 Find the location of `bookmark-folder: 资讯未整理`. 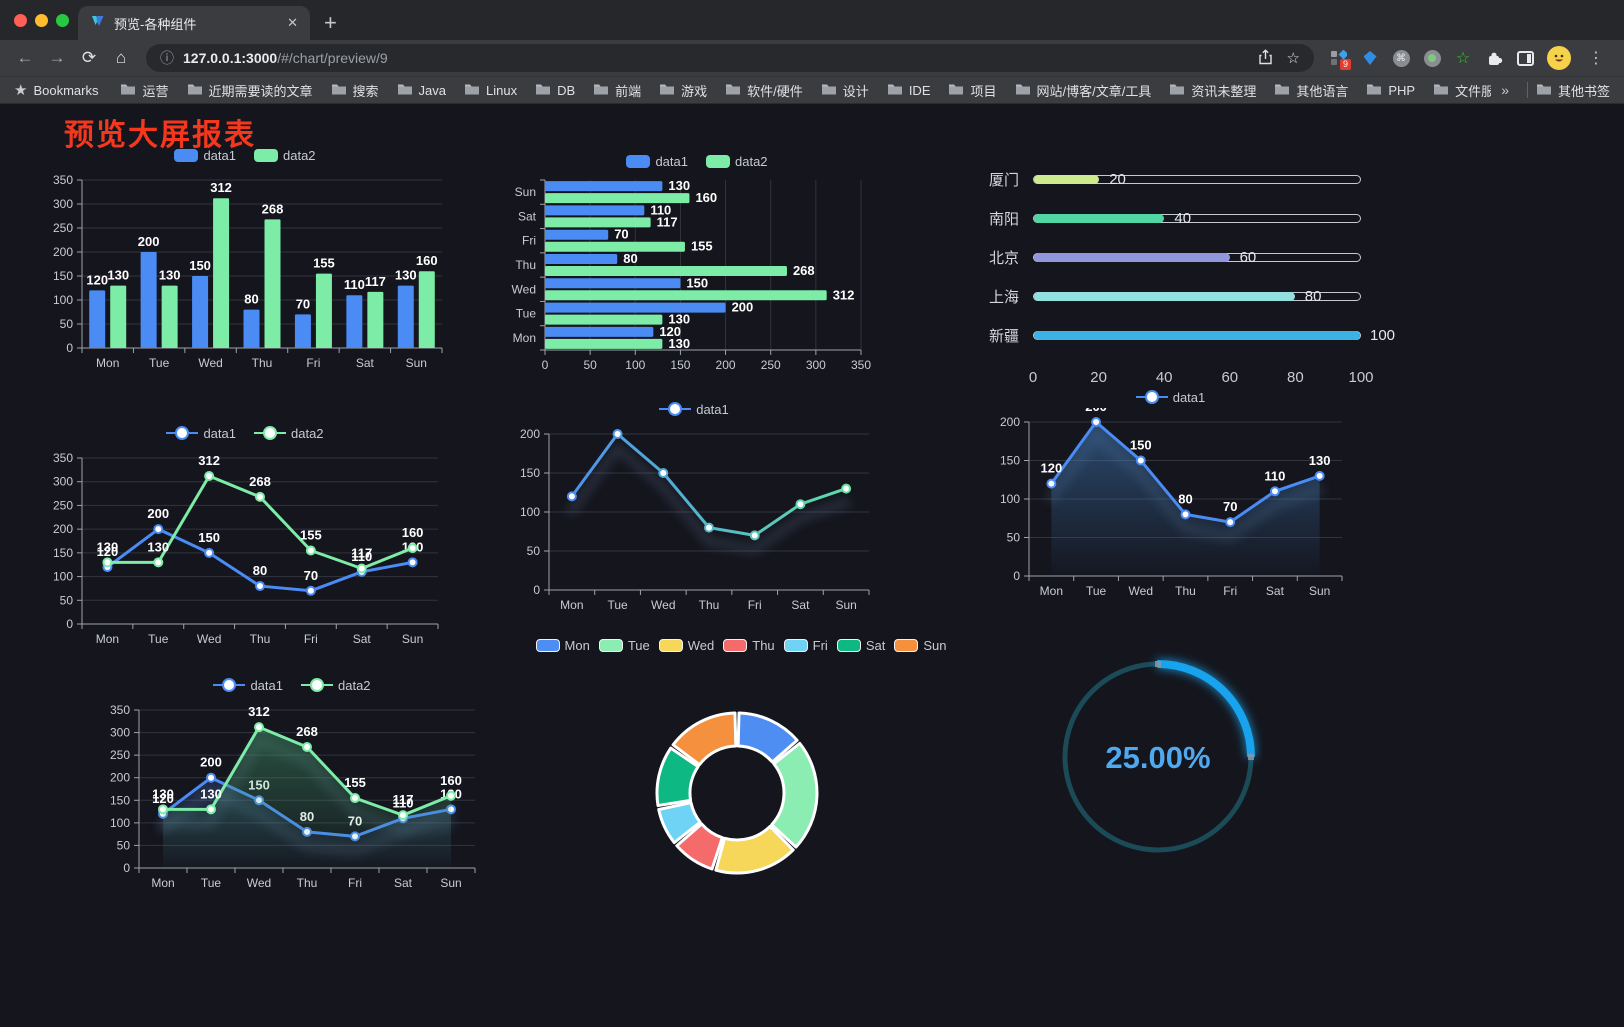

bookmark-folder: 资讯未整理 is located at coordinates (1212, 90).